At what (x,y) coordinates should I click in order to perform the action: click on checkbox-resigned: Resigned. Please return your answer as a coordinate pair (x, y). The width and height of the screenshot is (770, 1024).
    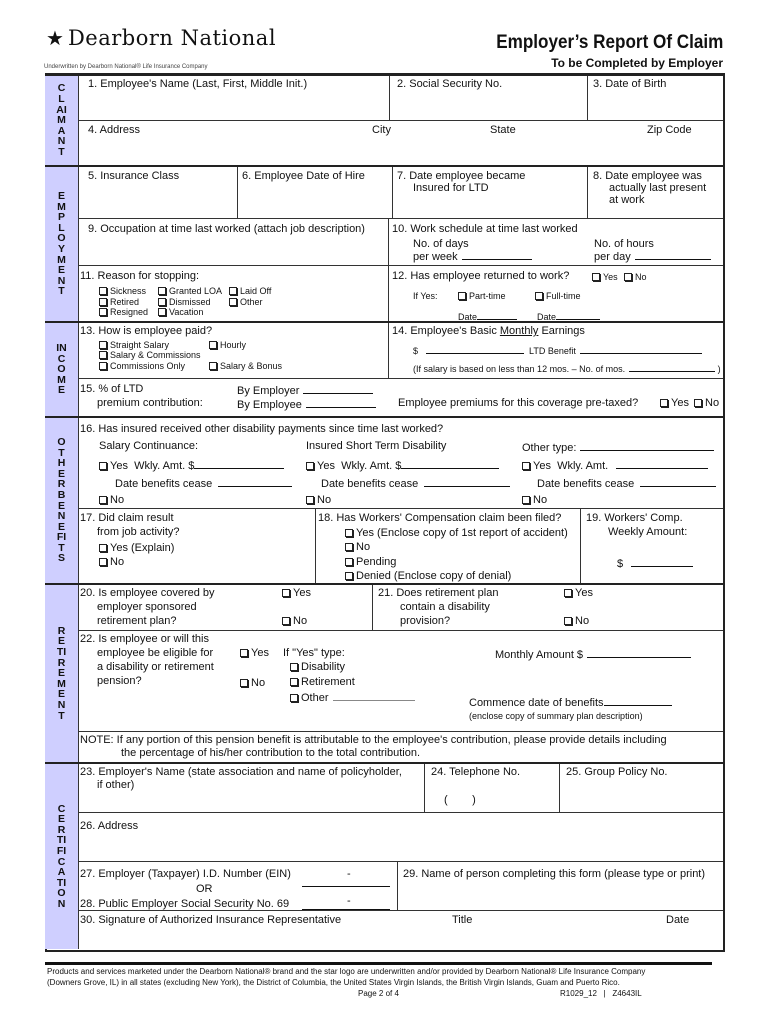
    Looking at the image, I should click on (123, 312).